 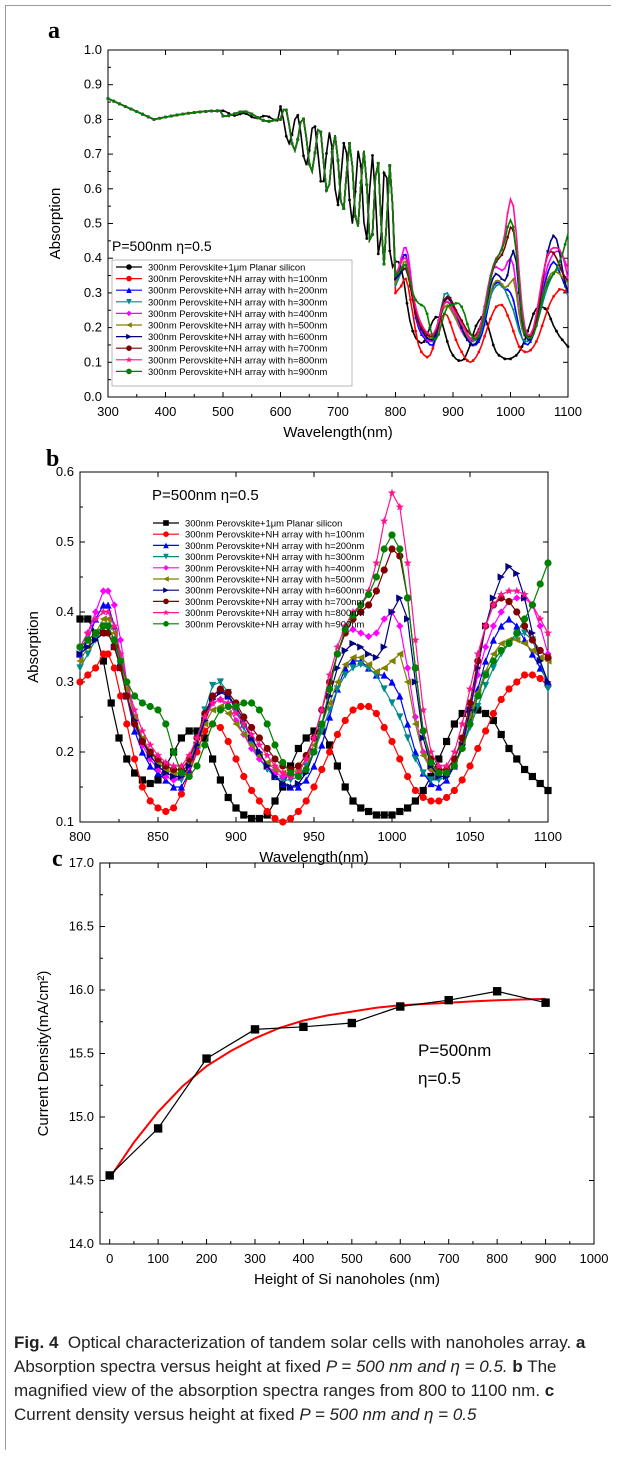 What do you see at coordinates (232, 323) in the screenshot?
I see `chart-a-legend-box` at bounding box center [232, 323].